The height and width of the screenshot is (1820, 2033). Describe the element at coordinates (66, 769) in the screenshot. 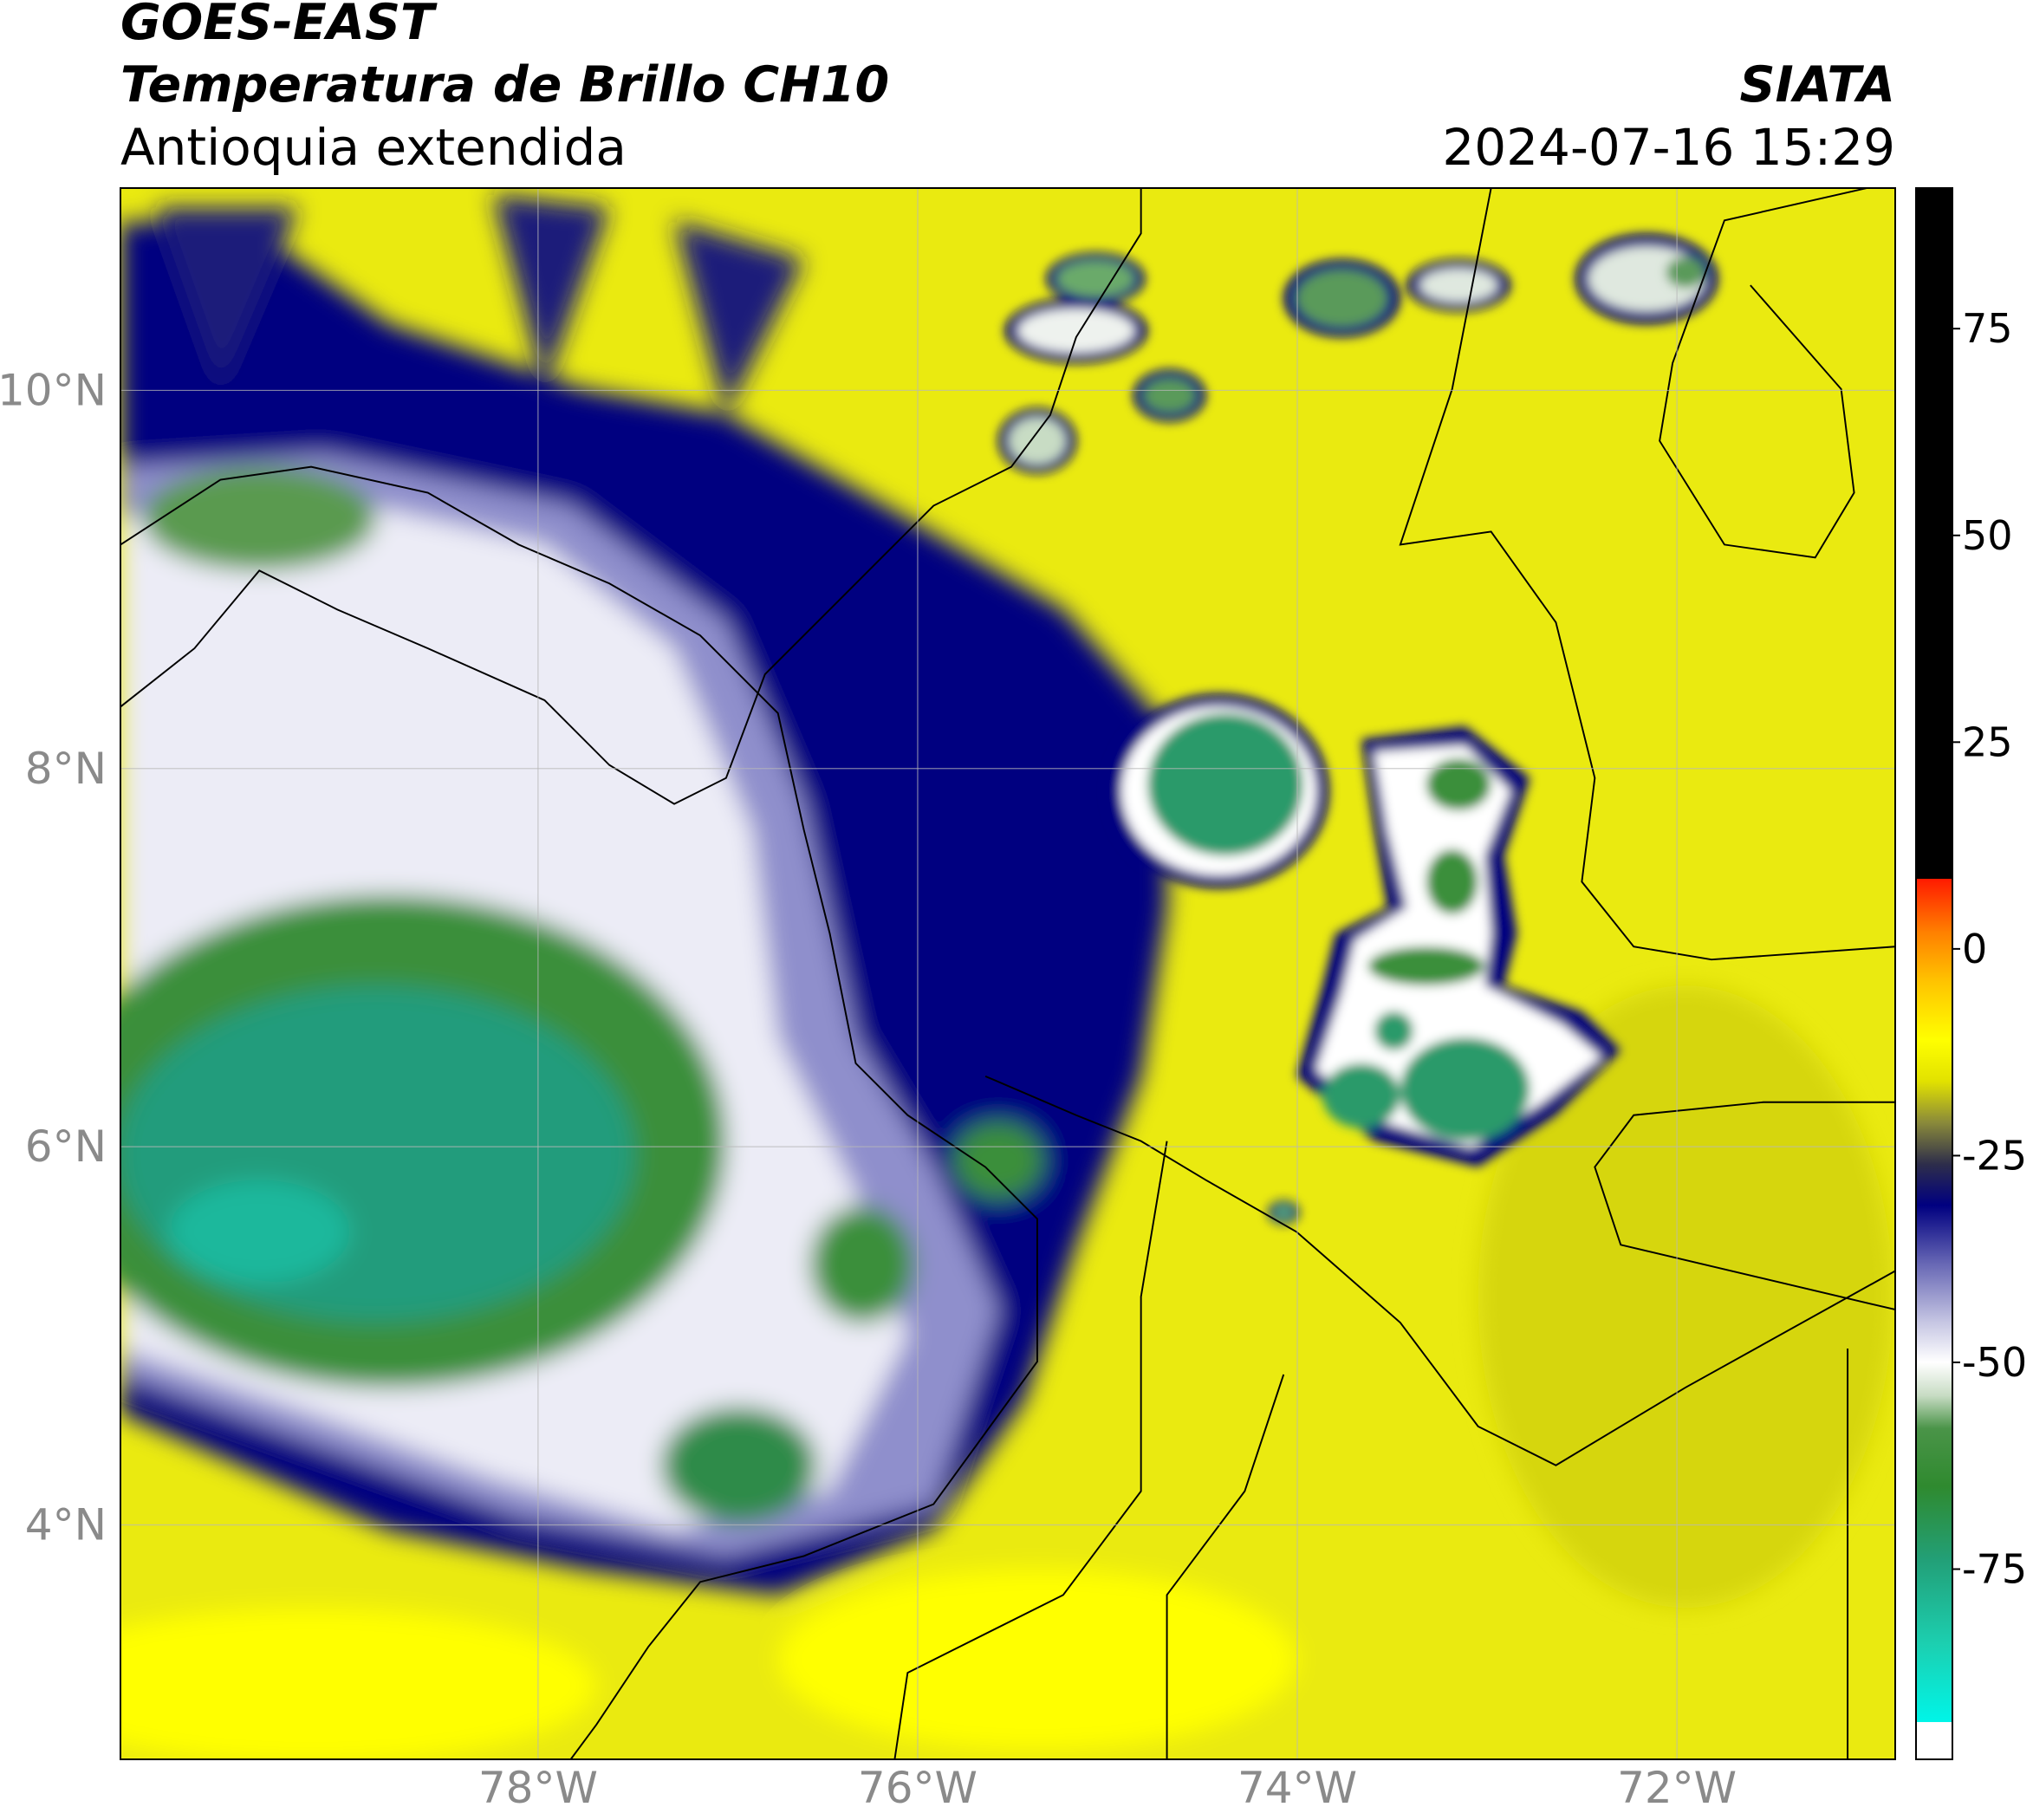

I see `y-tick-label: 8°N` at that location.